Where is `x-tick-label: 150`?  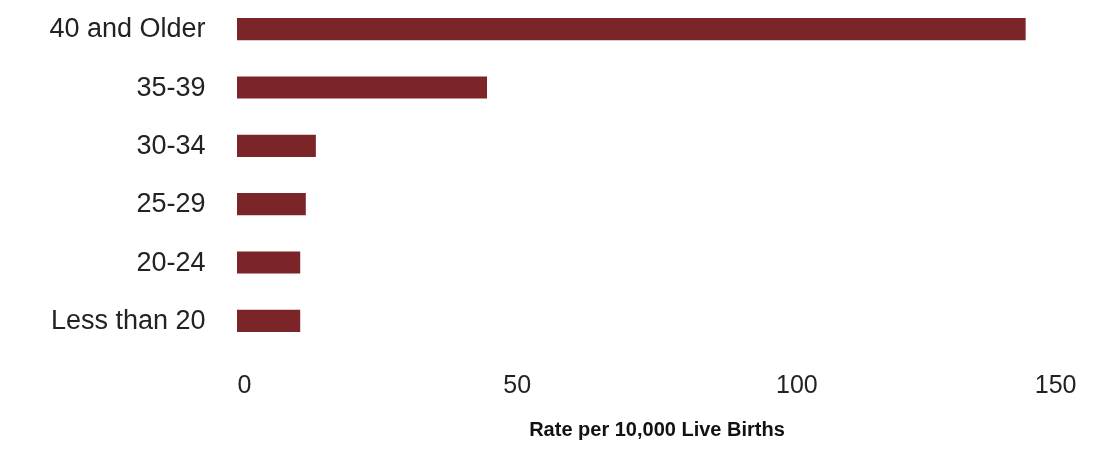 x-tick-label: 150 is located at coordinates (1055, 383).